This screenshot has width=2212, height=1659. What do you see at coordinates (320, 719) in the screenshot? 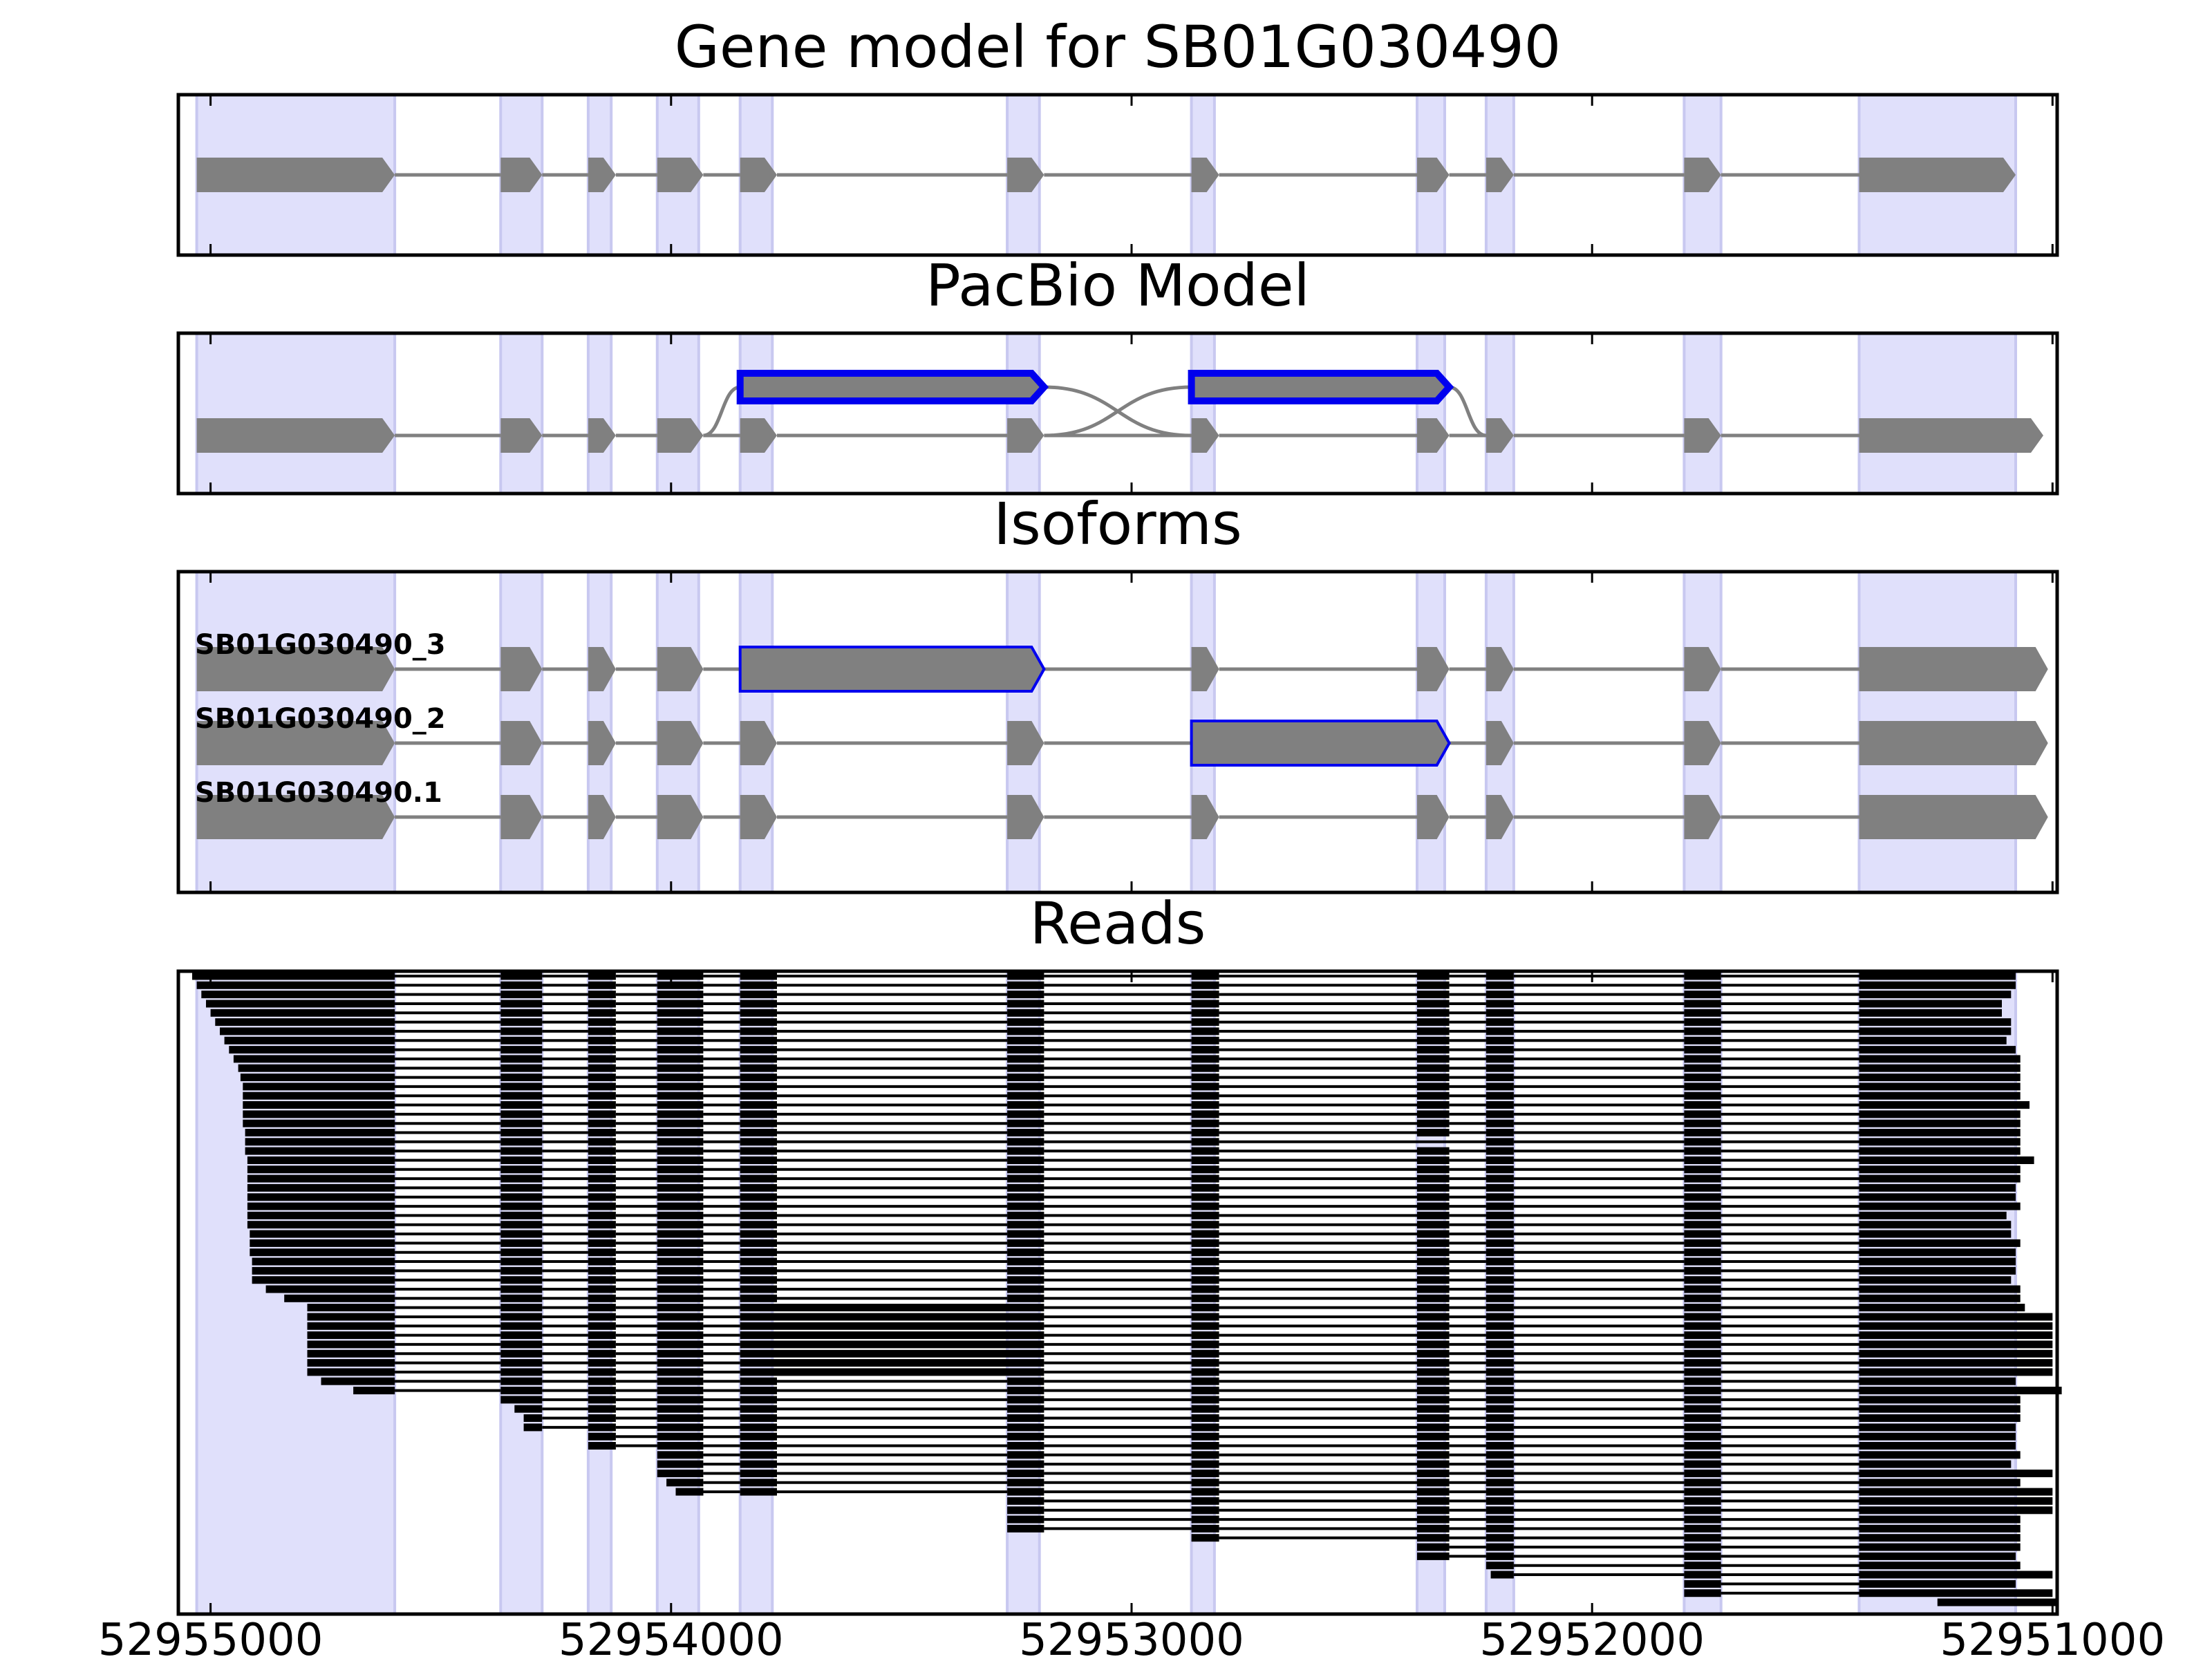
I see `isoform-label: SB01G030490_2` at bounding box center [320, 719].